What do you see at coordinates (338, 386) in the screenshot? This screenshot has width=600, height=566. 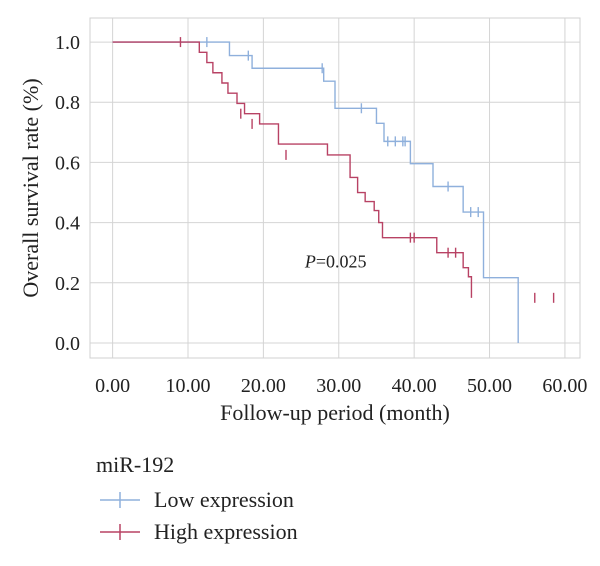 I see `x-tick-label: 30.00` at bounding box center [338, 386].